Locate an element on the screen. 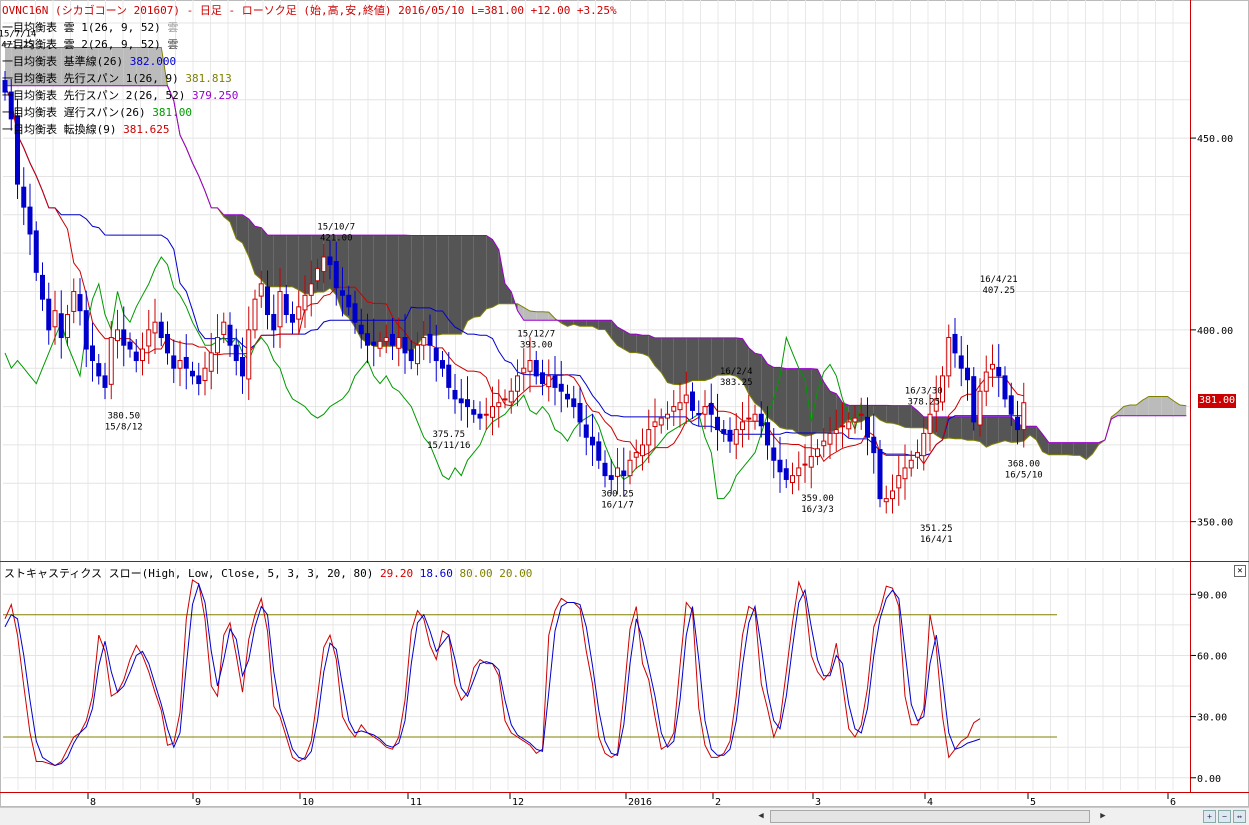  horizontal-scrollbar: ◀ ▶ + − ↔ is located at coordinates (624, 816).